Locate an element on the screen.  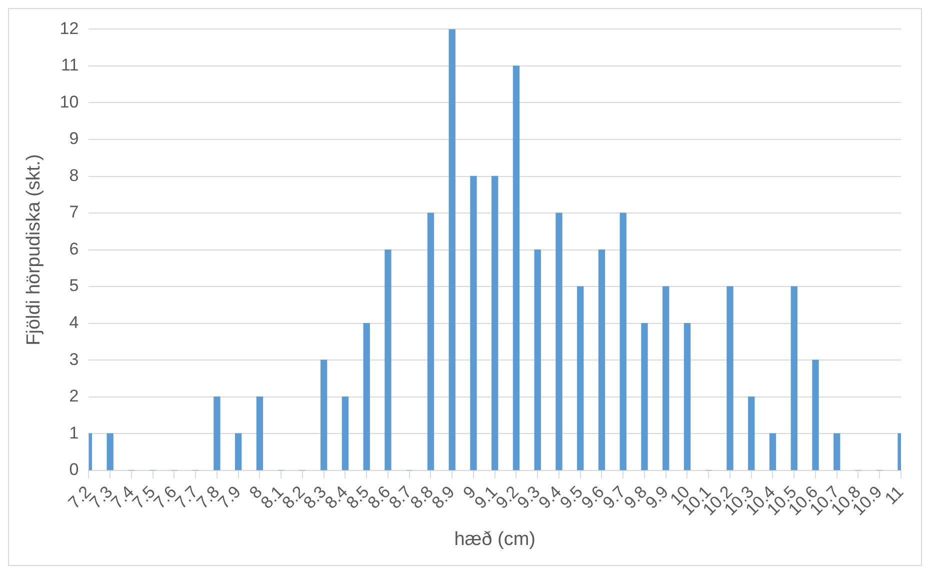
y-tick-label: 8 is located at coordinates (74, 175).